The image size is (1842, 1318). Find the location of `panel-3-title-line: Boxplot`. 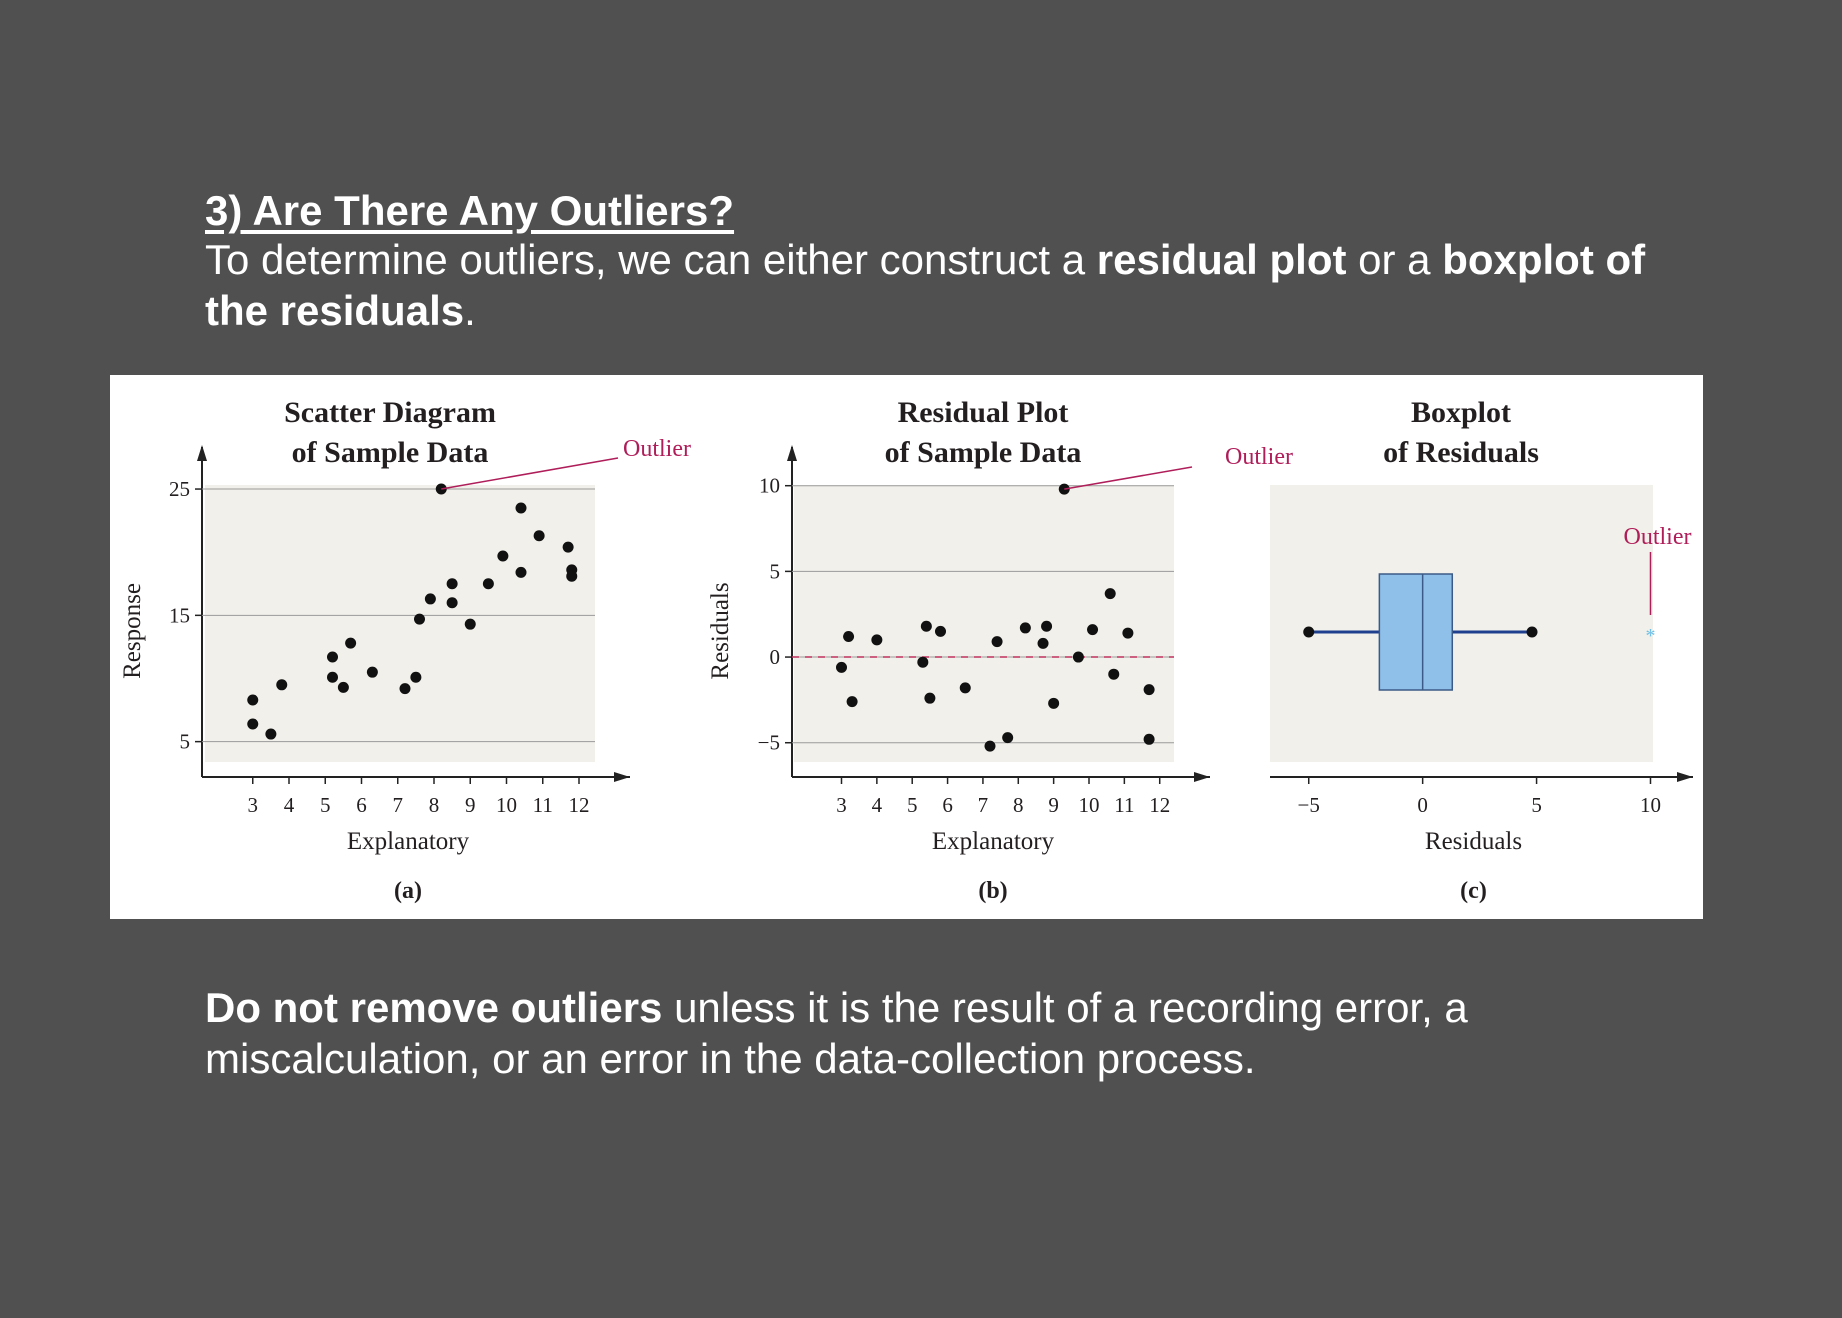

panel-3-title-line: Boxplot is located at coordinates (1461, 412).